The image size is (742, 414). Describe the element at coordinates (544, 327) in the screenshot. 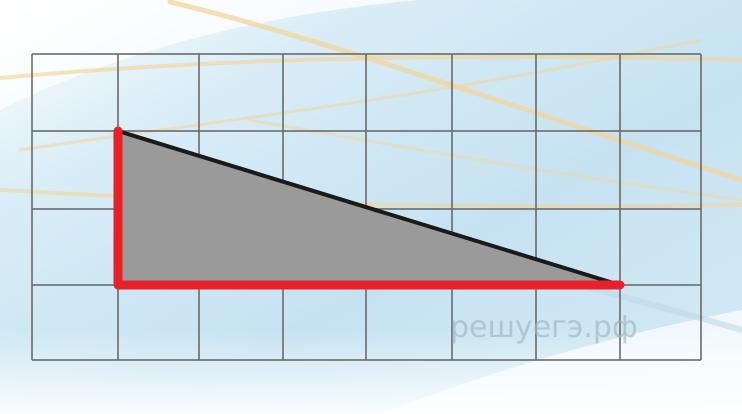

I see `watermark: решуегэ.рф` at that location.